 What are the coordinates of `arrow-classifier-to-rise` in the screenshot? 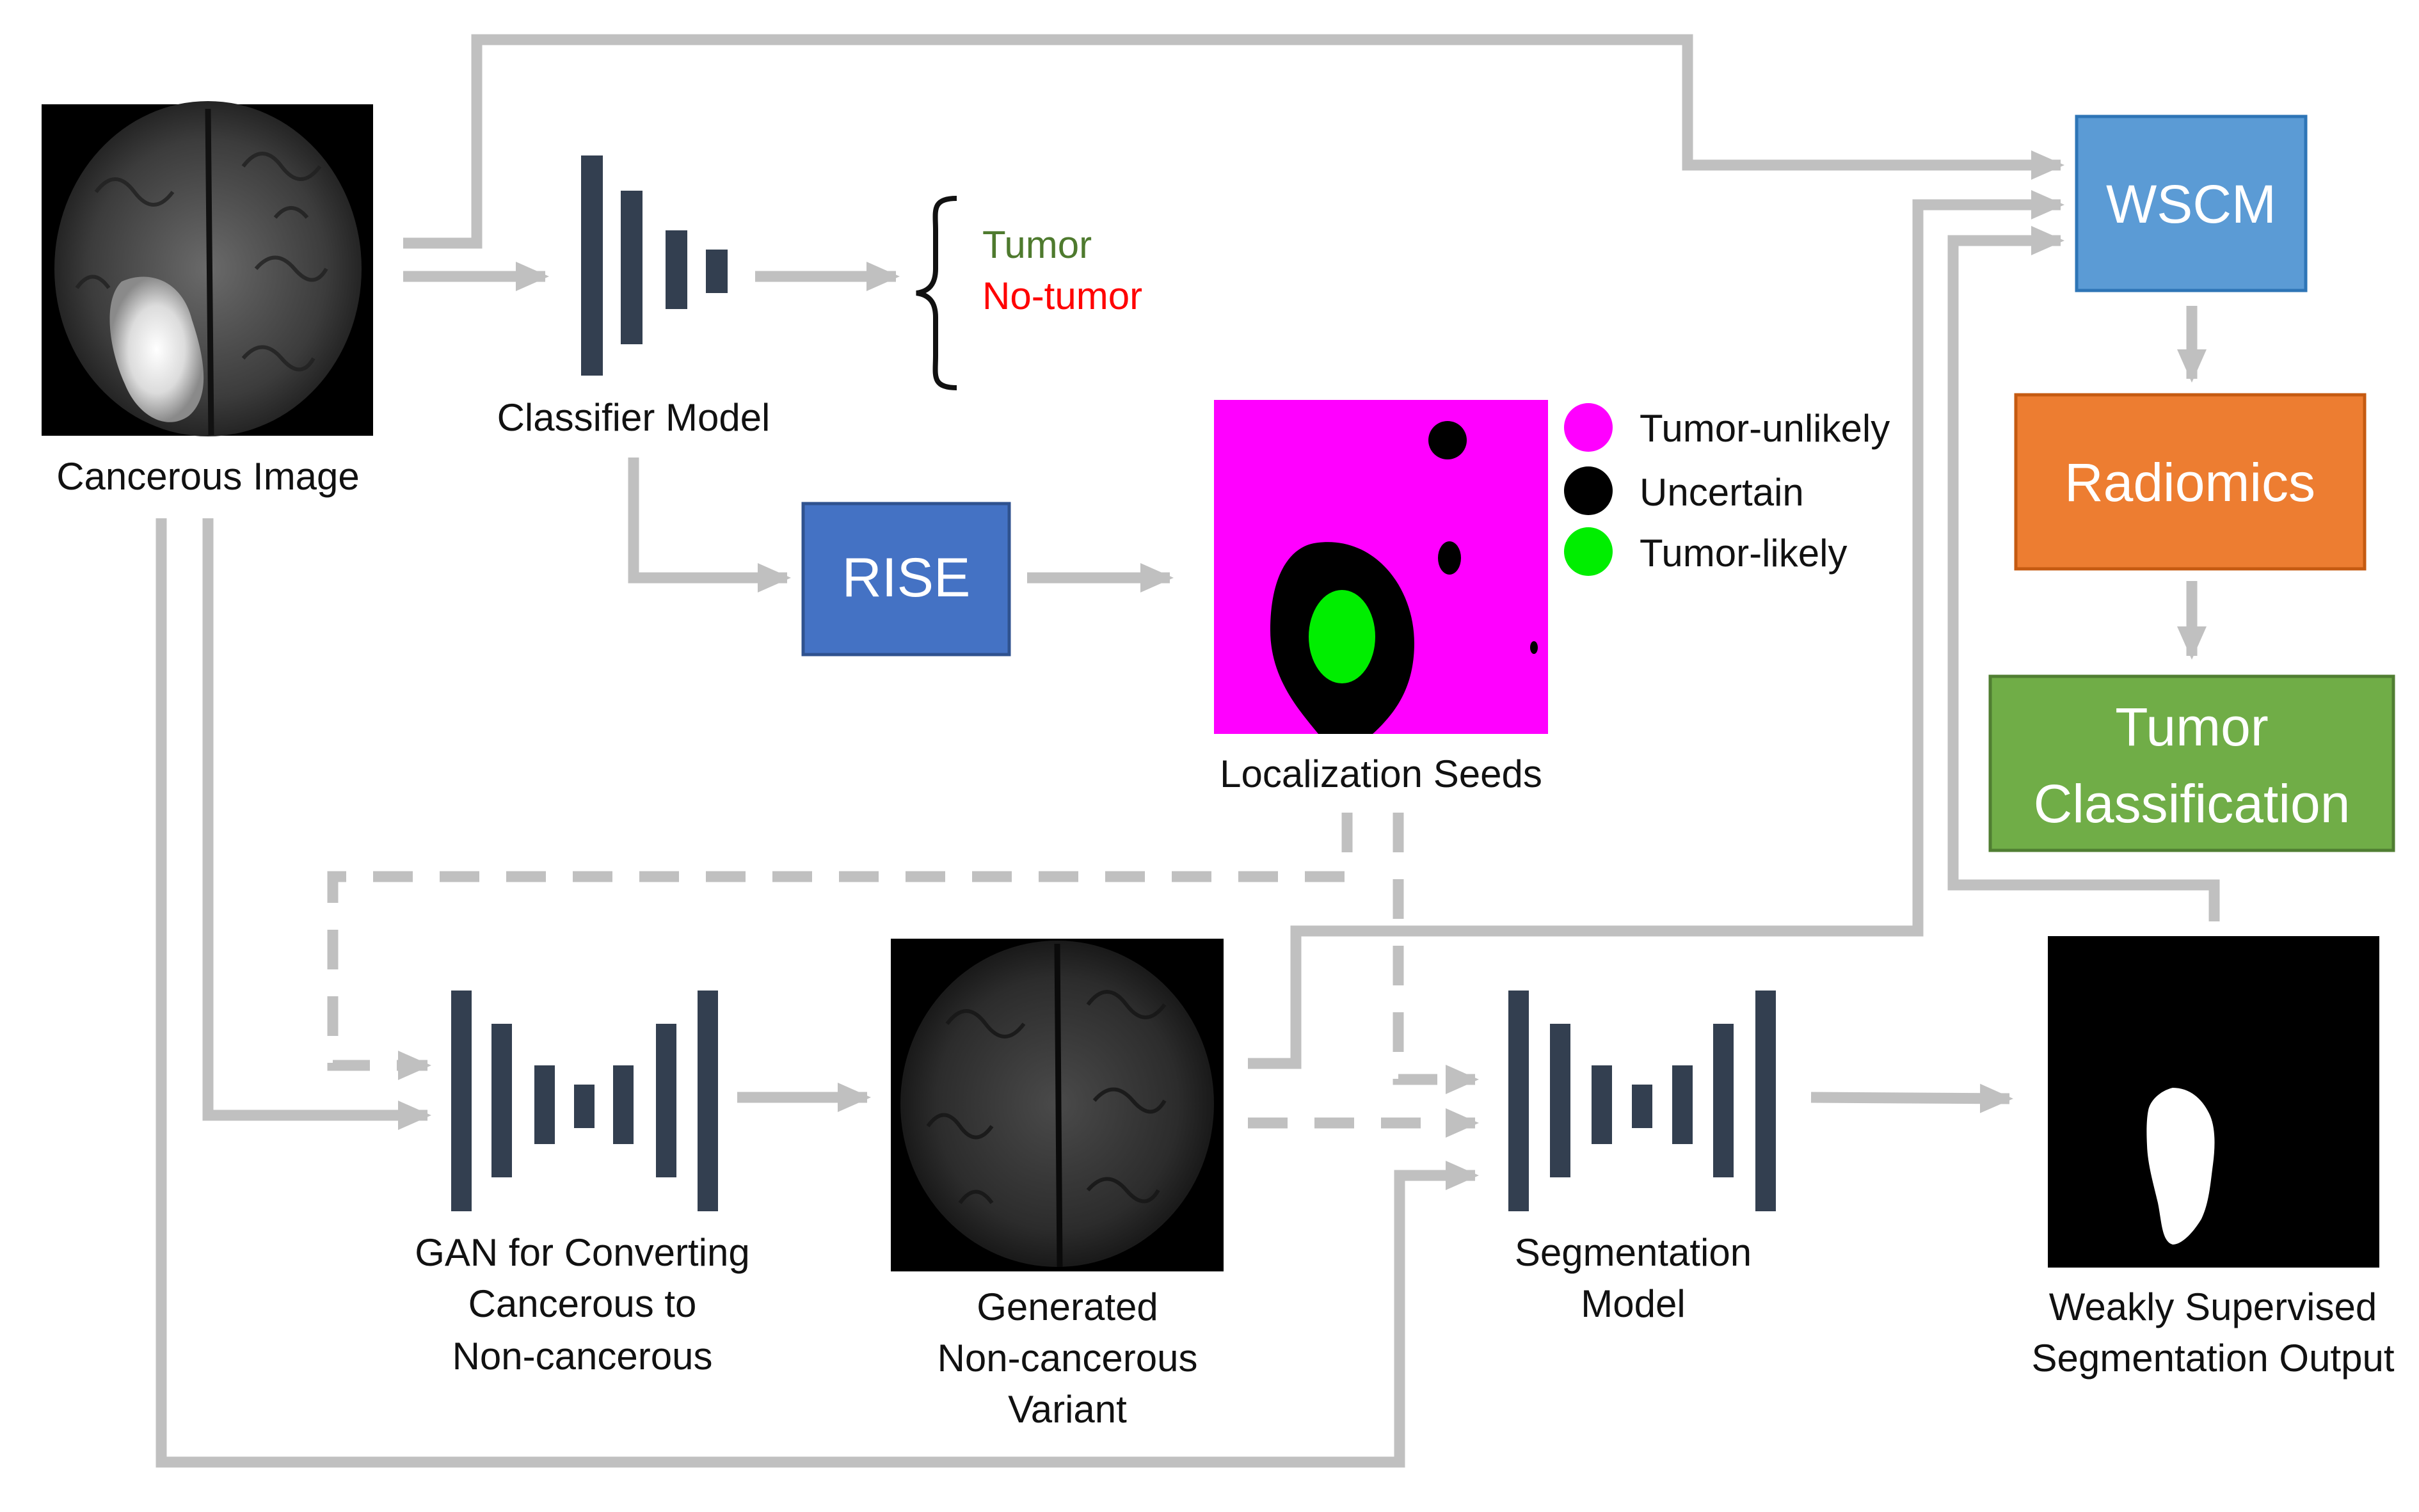 It's located at (709, 525).